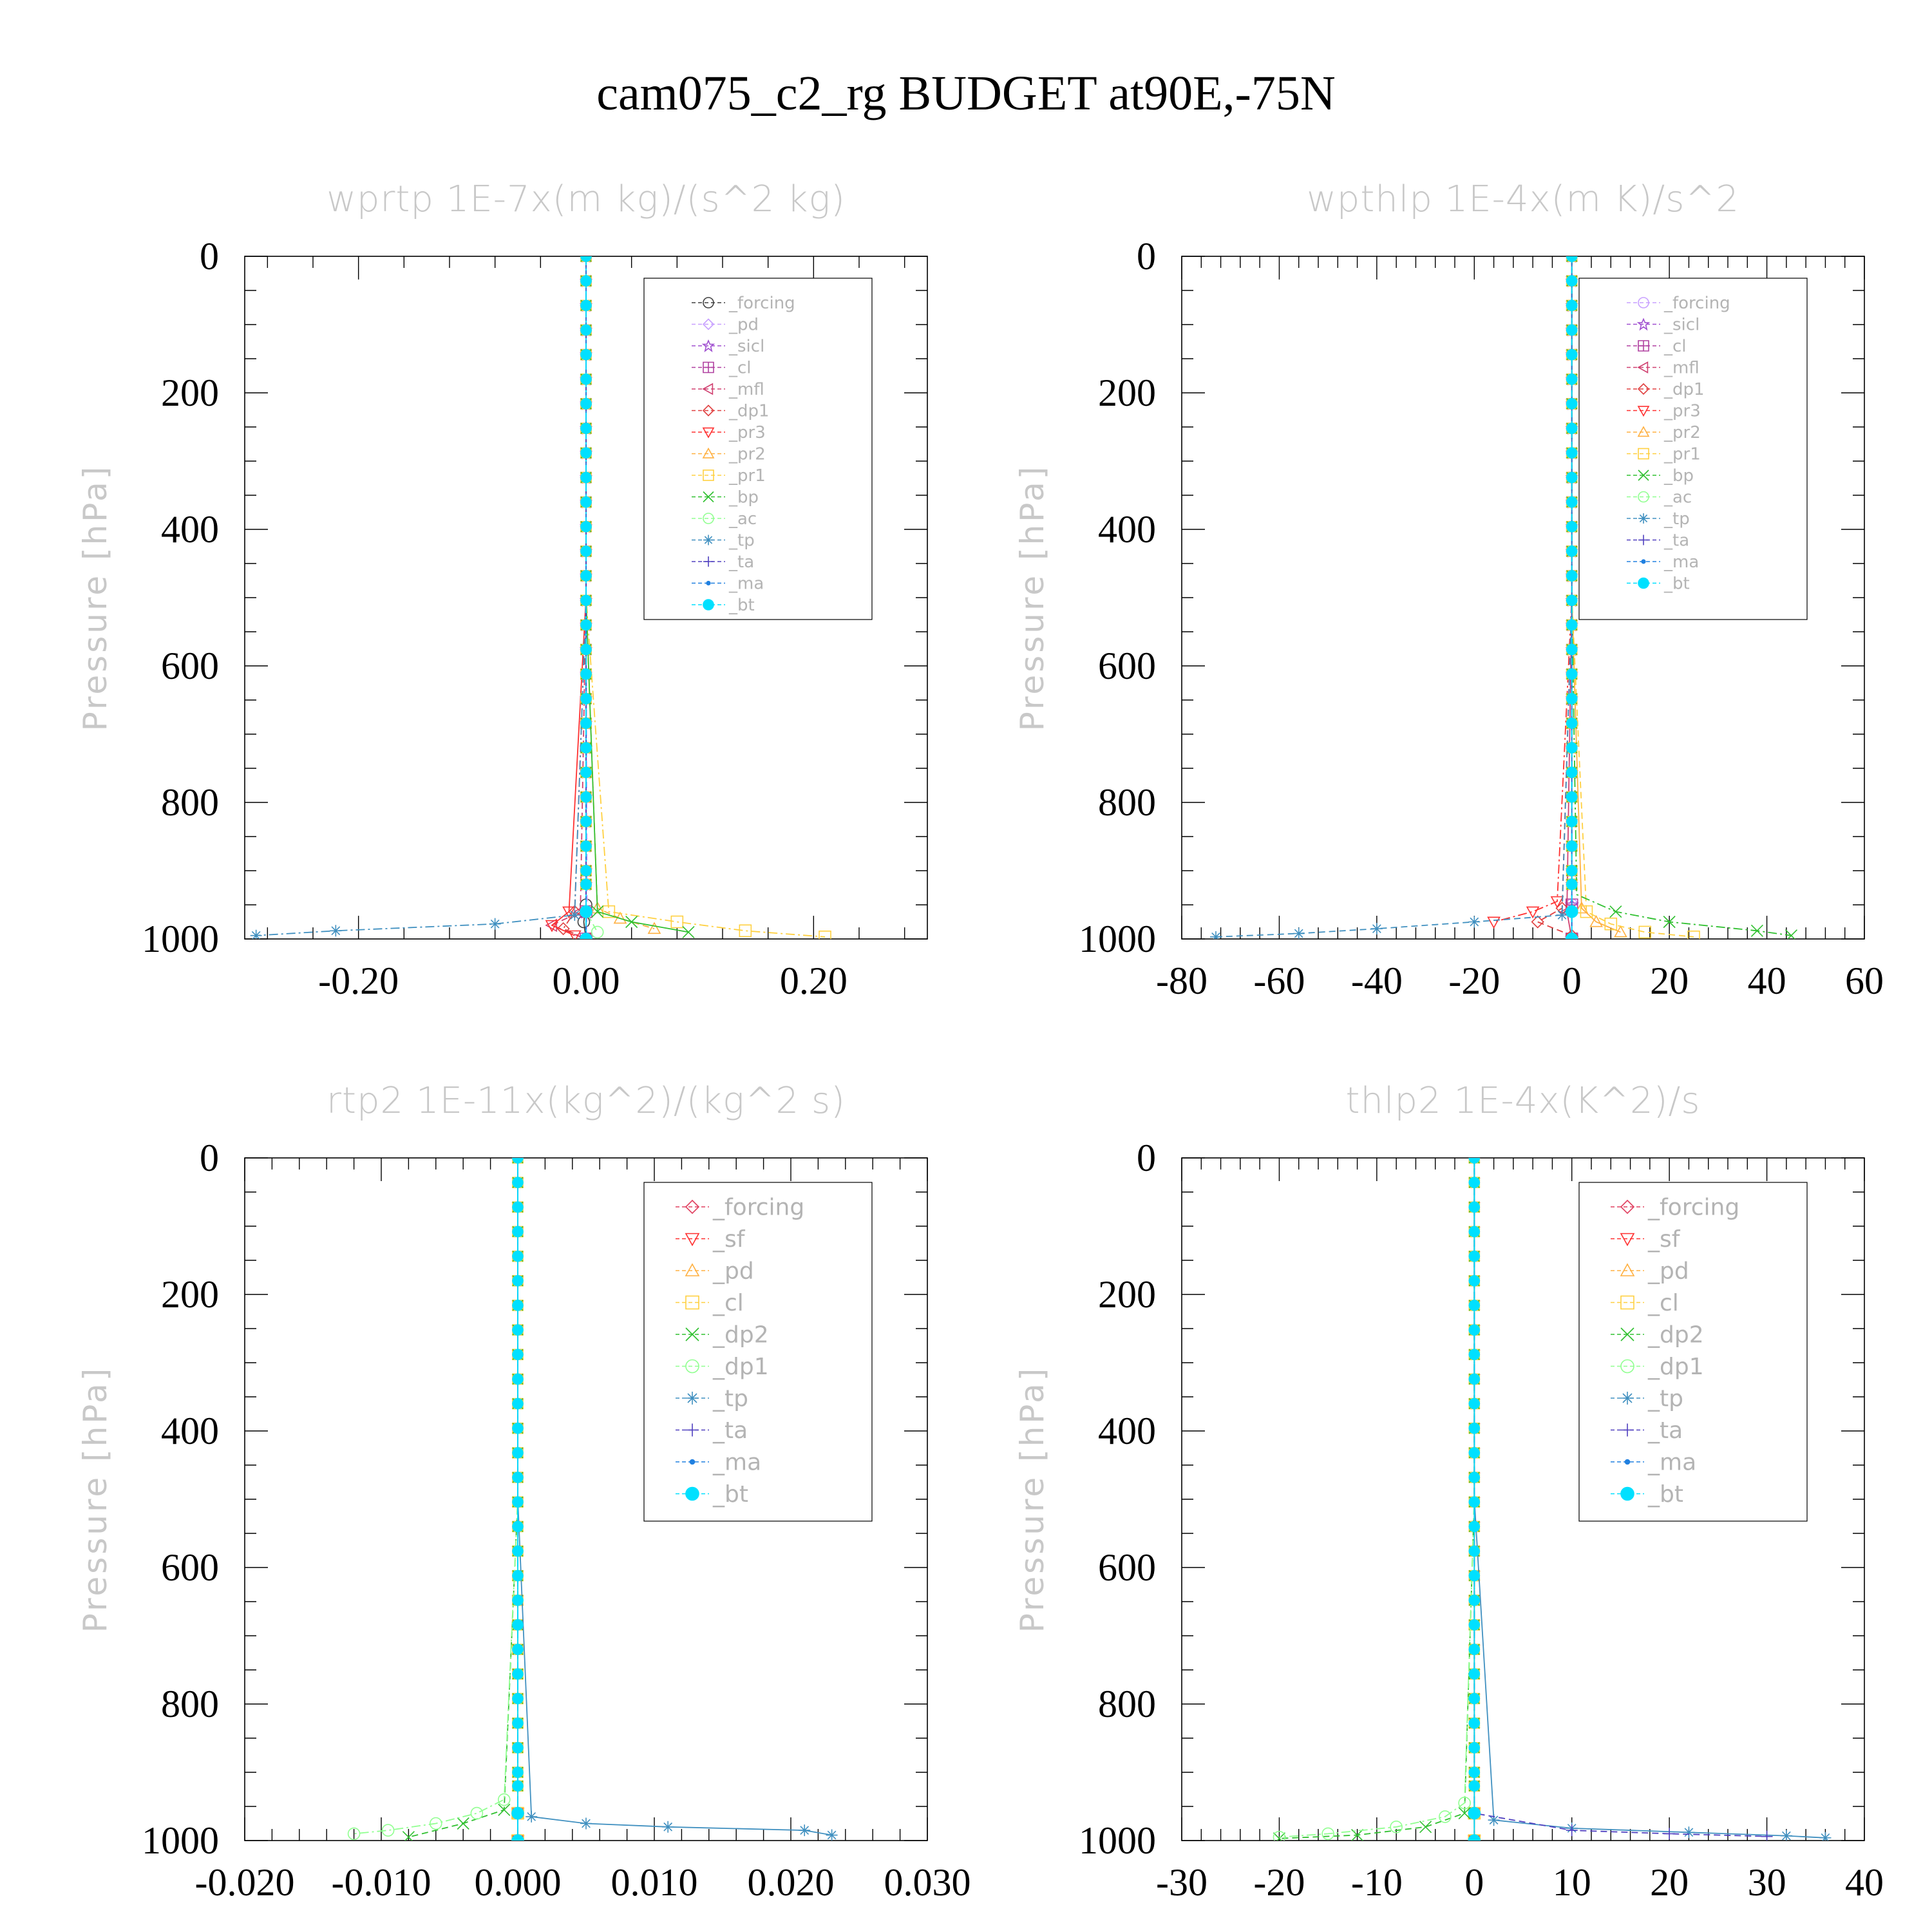  I want to click on legend-entry: _bp, so click(744, 497).